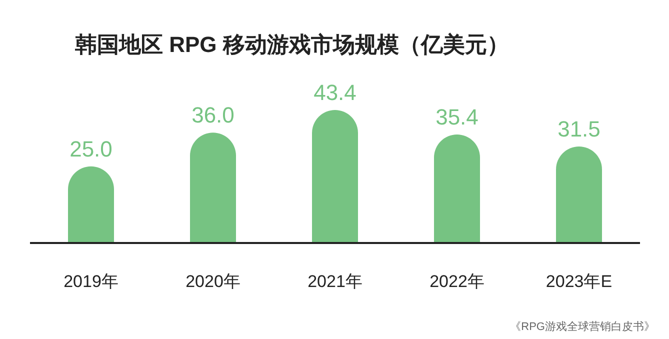 The width and height of the screenshot is (669, 339). What do you see at coordinates (457, 281) in the screenshot?
I see `x-tick-label: 2022年` at bounding box center [457, 281].